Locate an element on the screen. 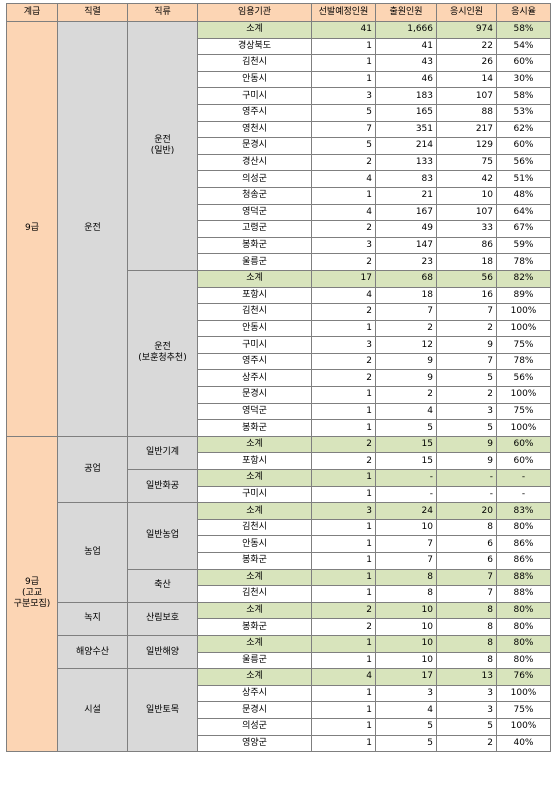 The image size is (556, 808). org-cell: 고령군 is located at coordinates (254, 229).